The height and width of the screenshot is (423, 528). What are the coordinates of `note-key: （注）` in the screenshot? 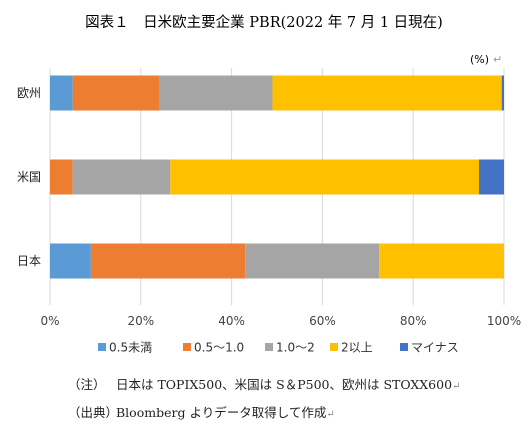 It's located at (87, 384).